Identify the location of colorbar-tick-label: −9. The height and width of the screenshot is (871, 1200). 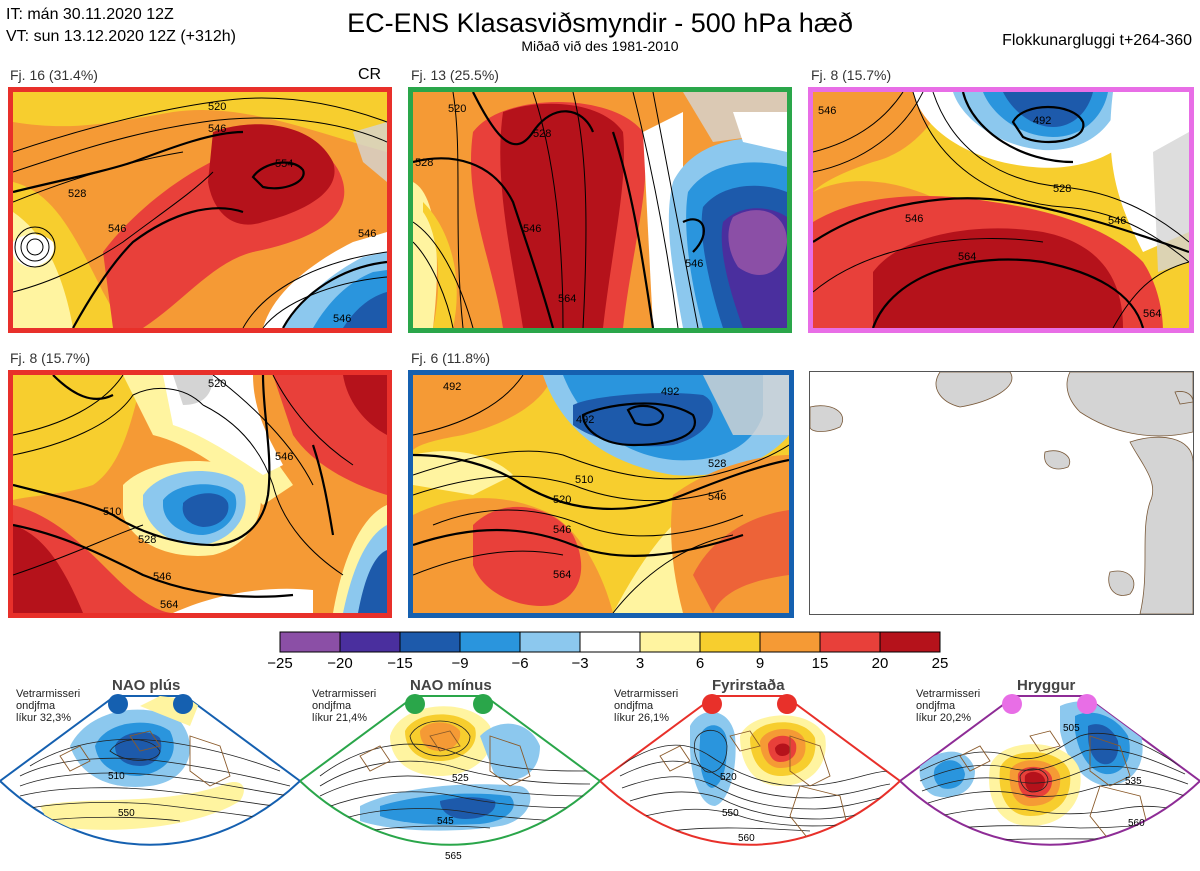
(460, 663).